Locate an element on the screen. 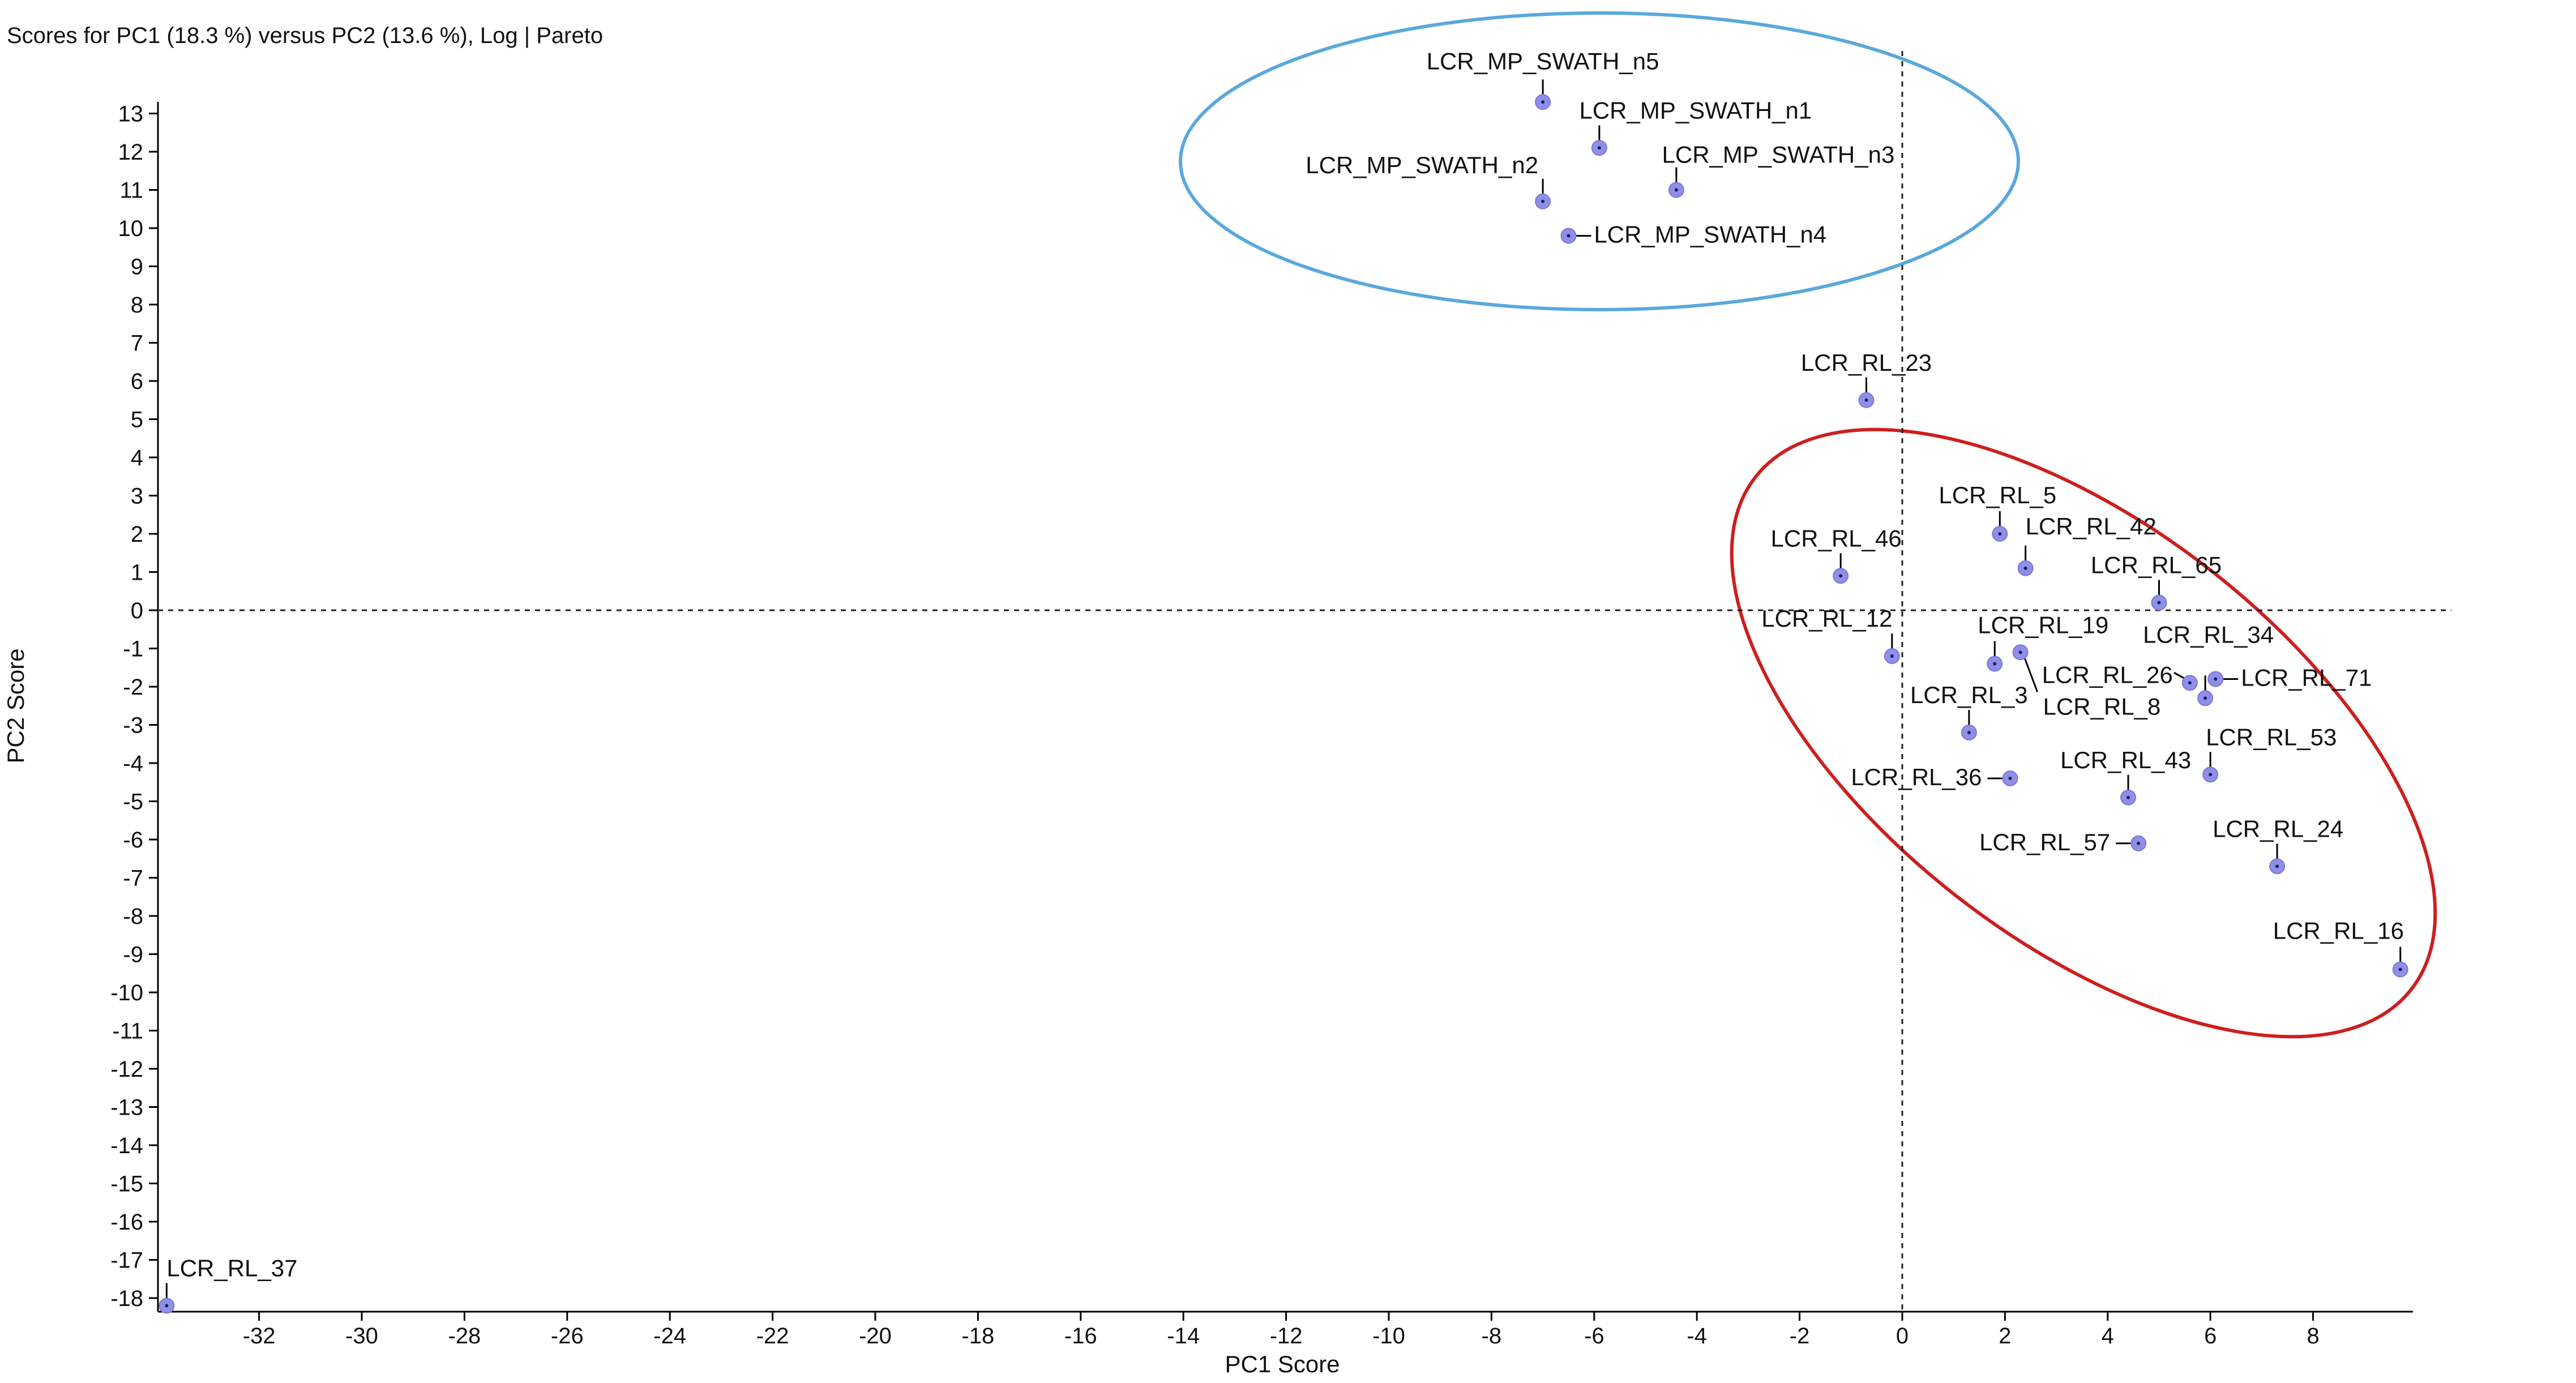 The image size is (2576, 1383). point-label: LCR_MP_SWATH_n2 is located at coordinates (1422, 165).